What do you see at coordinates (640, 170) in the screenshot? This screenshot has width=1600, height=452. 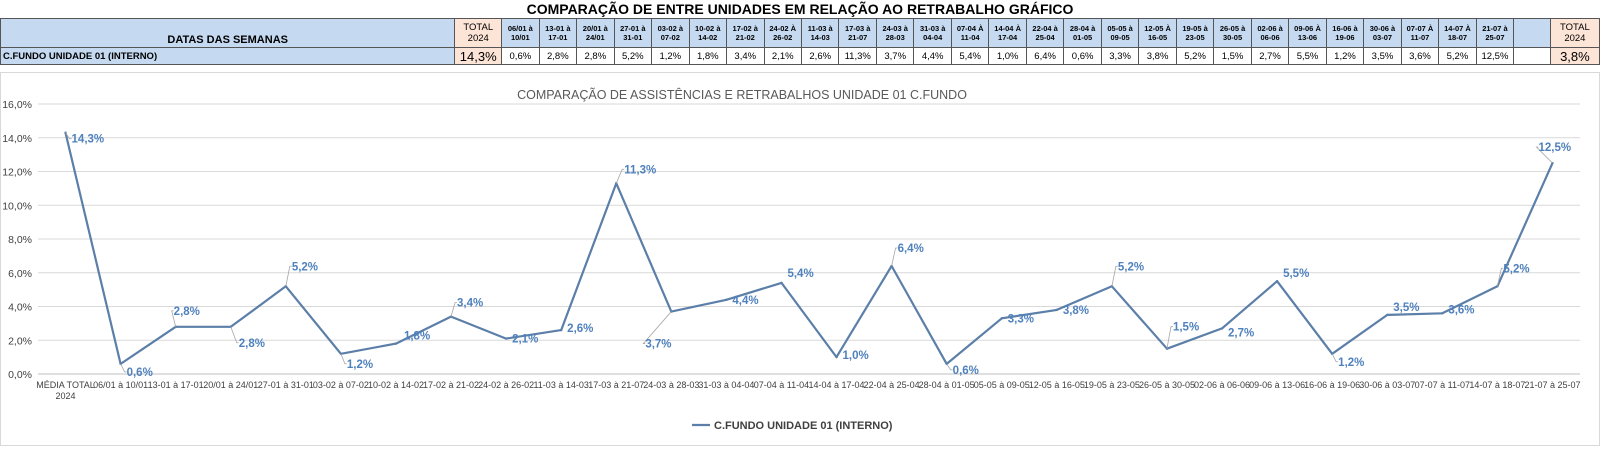 I see `data-label: 11,3%` at bounding box center [640, 170].